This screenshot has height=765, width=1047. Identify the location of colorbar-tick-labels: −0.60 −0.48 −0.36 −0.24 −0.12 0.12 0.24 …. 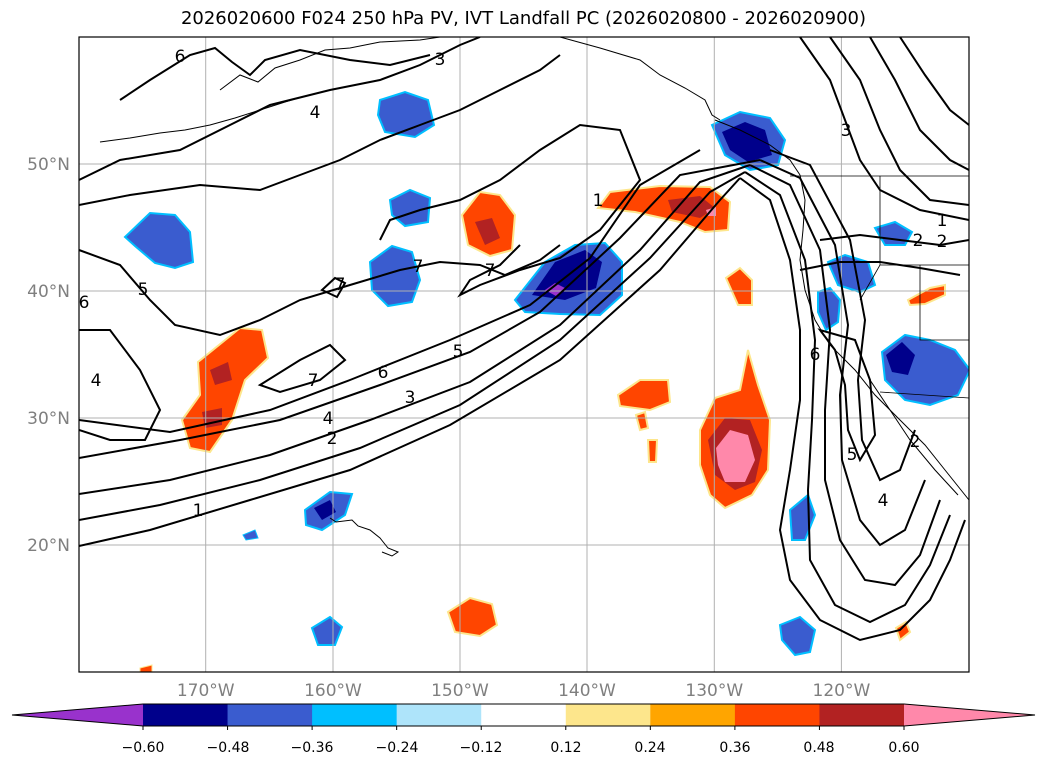
(521, 748).